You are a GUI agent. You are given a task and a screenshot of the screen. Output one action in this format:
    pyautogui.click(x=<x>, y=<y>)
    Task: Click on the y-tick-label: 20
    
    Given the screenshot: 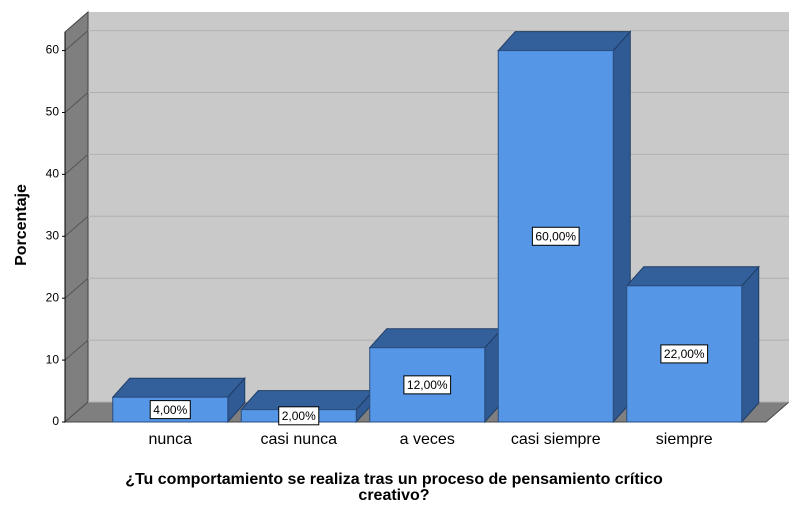 What is the action you would take?
    pyautogui.click(x=53, y=297)
    